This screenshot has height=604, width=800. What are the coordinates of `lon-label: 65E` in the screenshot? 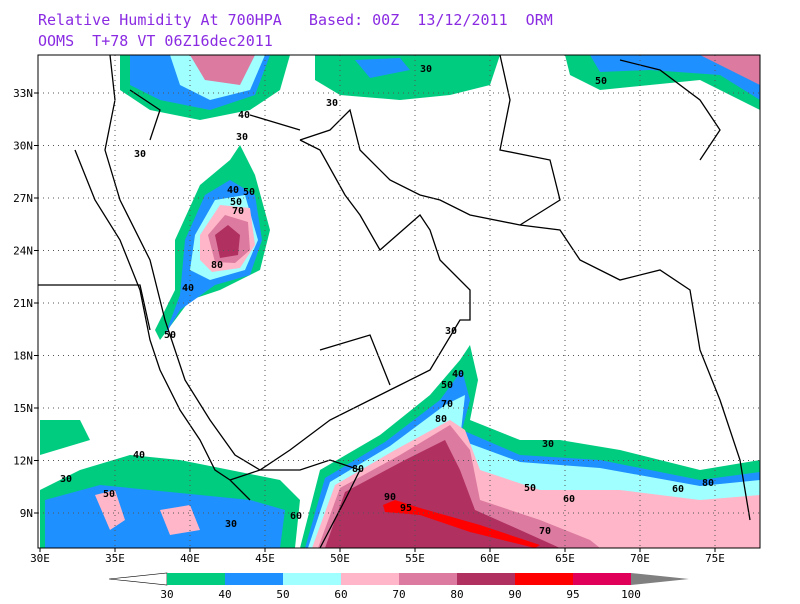 It's located at (565, 558).